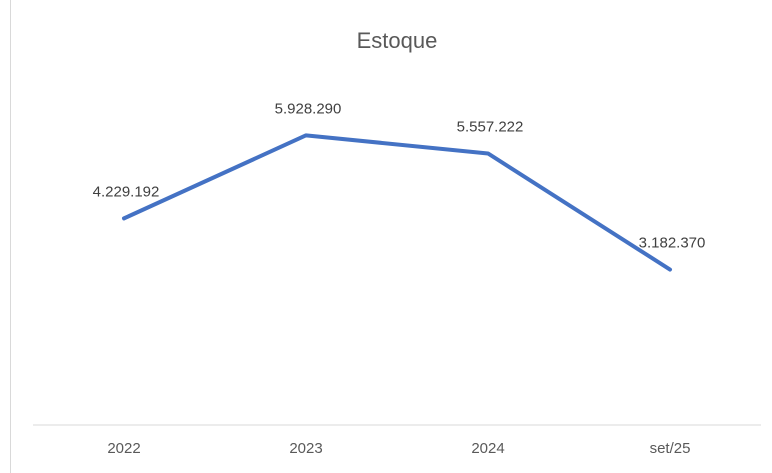 The image size is (772, 473). I want to click on x-tick-label: 2024, so click(487, 448).